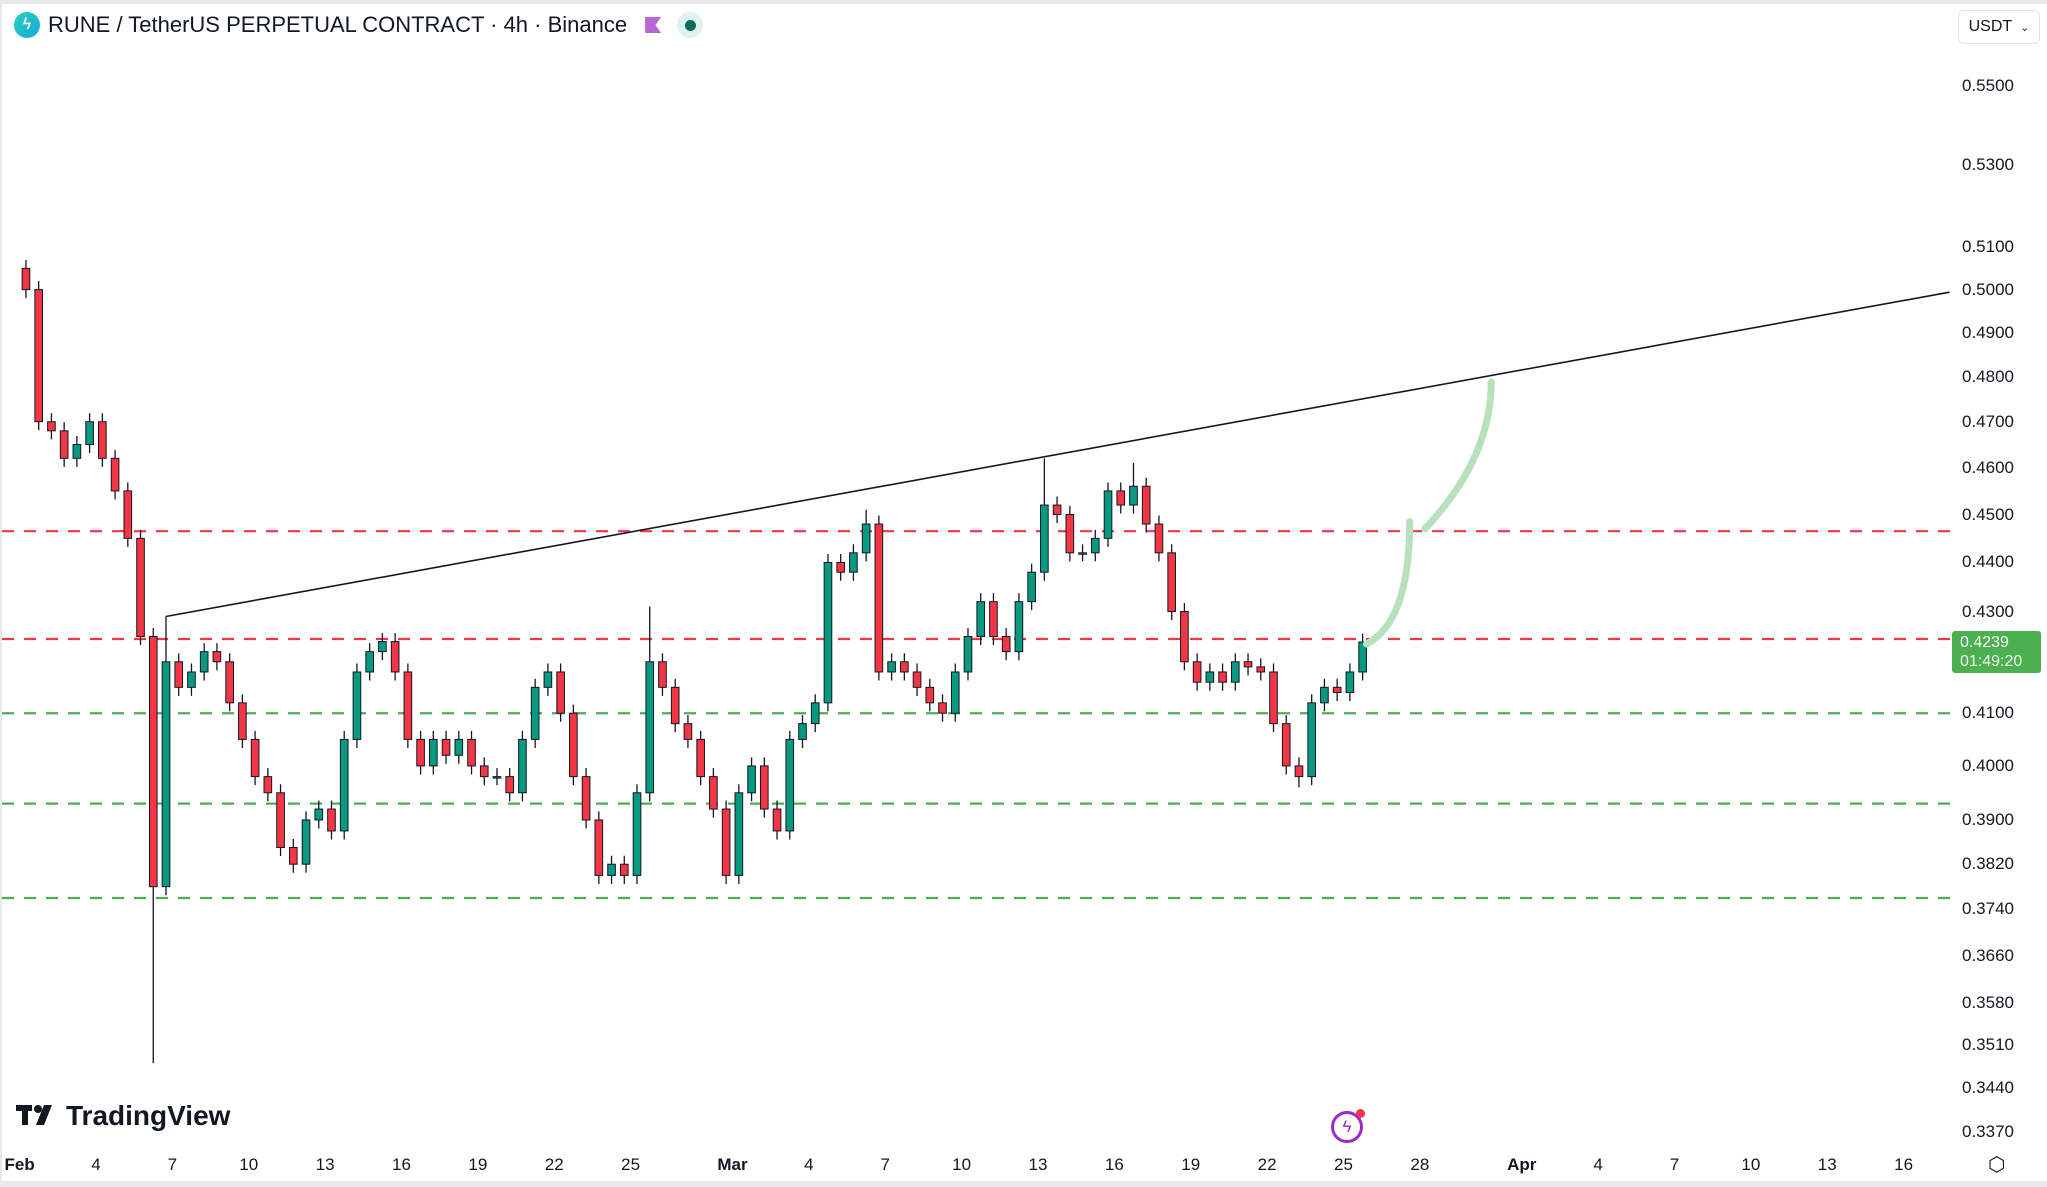  What do you see at coordinates (1023, 1184) in the screenshot?
I see `bottom-border` at bounding box center [1023, 1184].